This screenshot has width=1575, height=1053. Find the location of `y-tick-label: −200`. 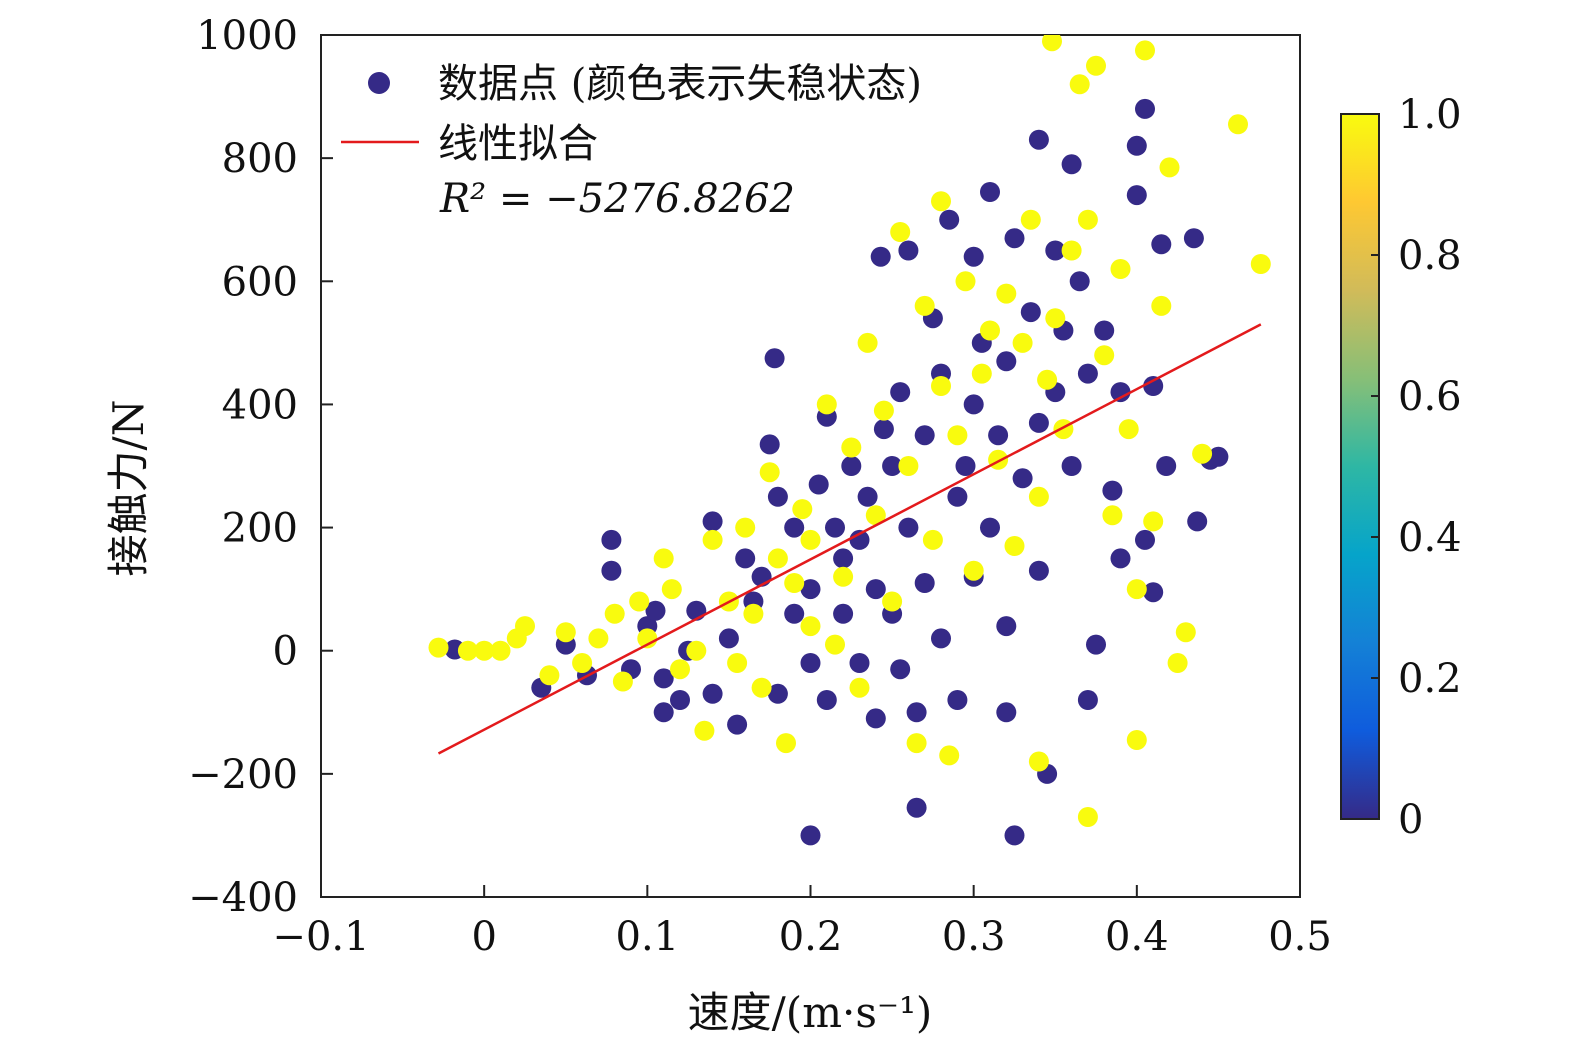

y-tick-label: −200 is located at coordinates (243, 775).